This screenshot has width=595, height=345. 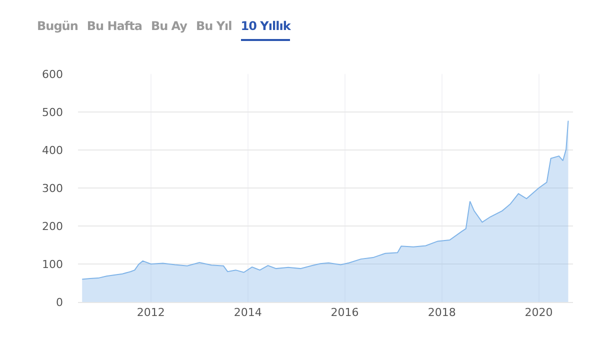 I want to click on y-tick-label: 200, so click(x=52, y=226).